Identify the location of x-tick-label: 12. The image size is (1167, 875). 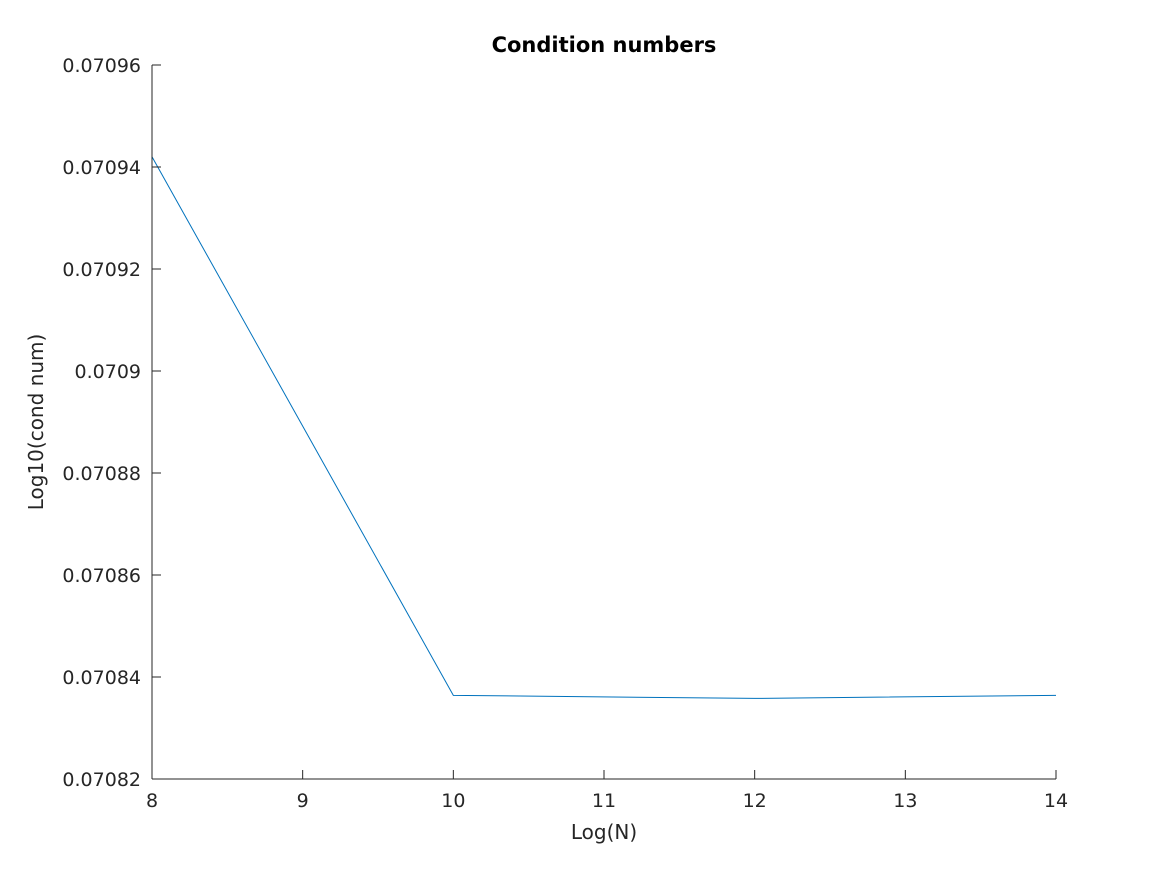
(755, 801).